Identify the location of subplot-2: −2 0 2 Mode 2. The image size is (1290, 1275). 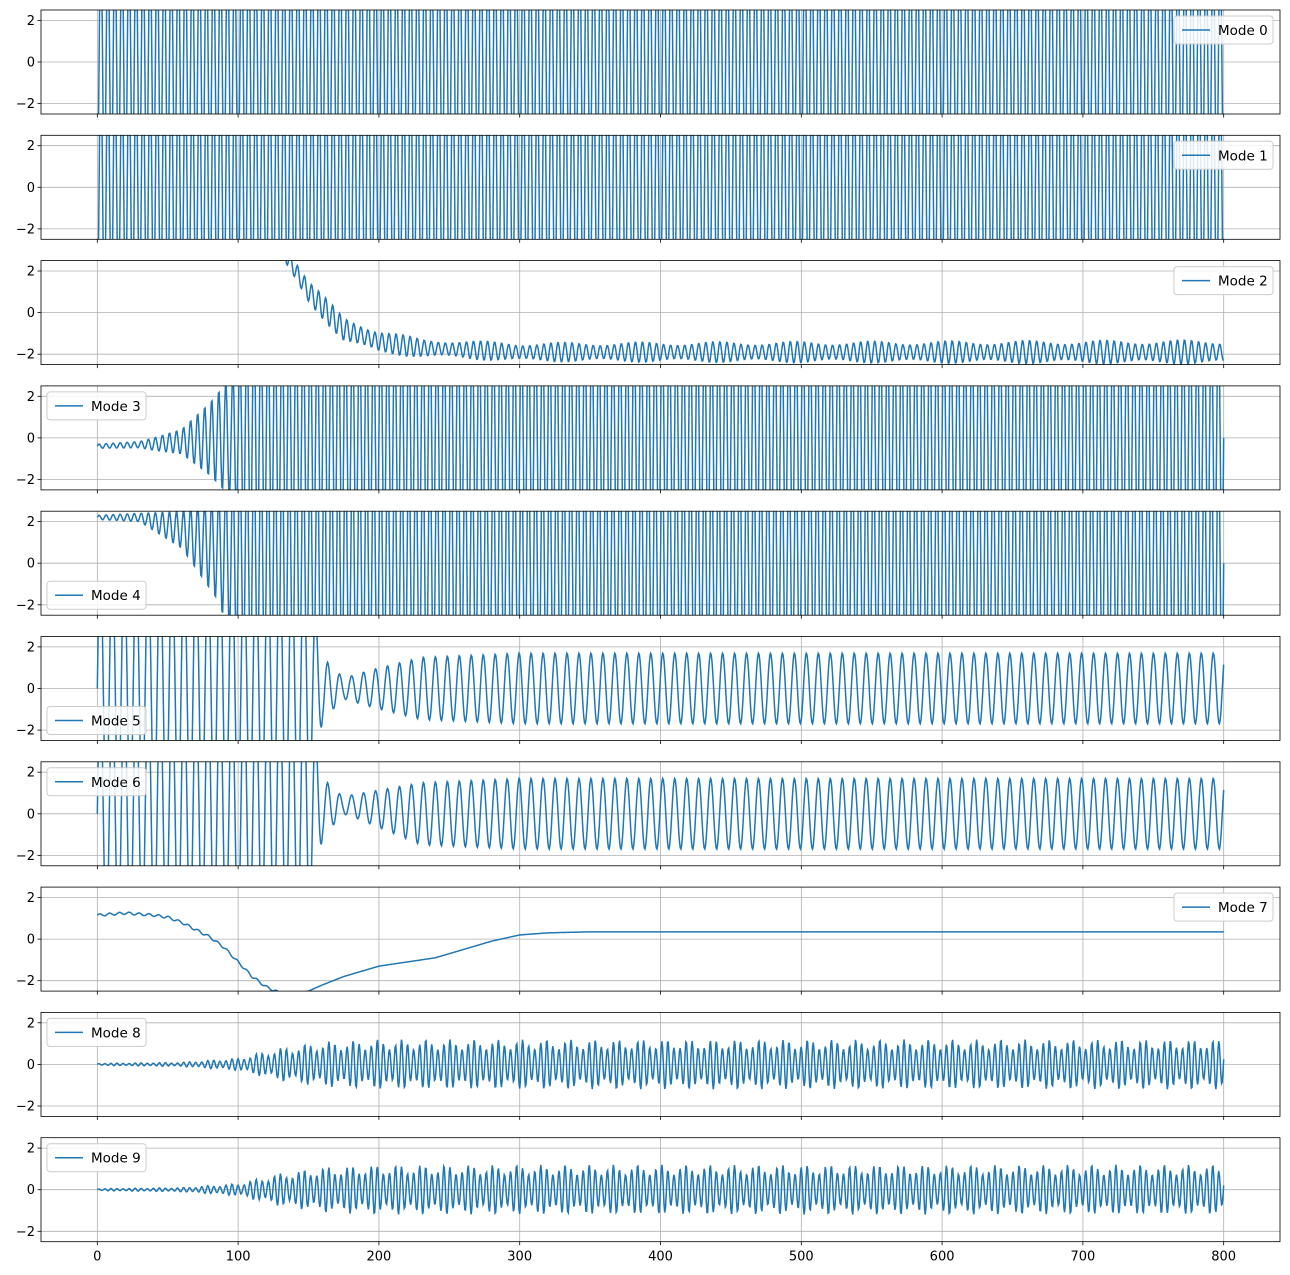
(648, 314).